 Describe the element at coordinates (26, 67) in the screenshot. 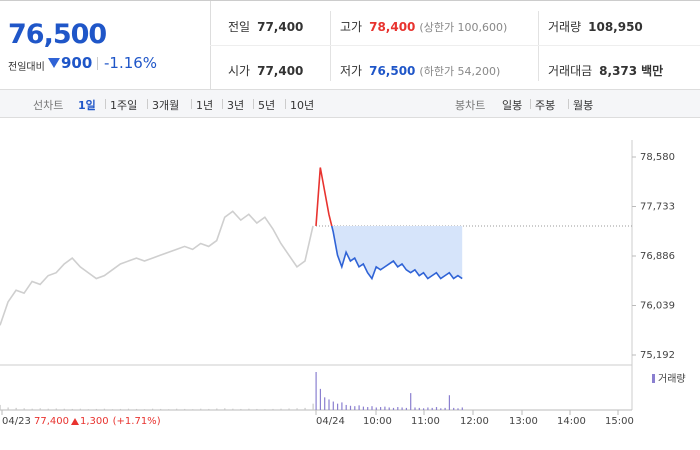

I see `change-label: 전일대비` at that location.